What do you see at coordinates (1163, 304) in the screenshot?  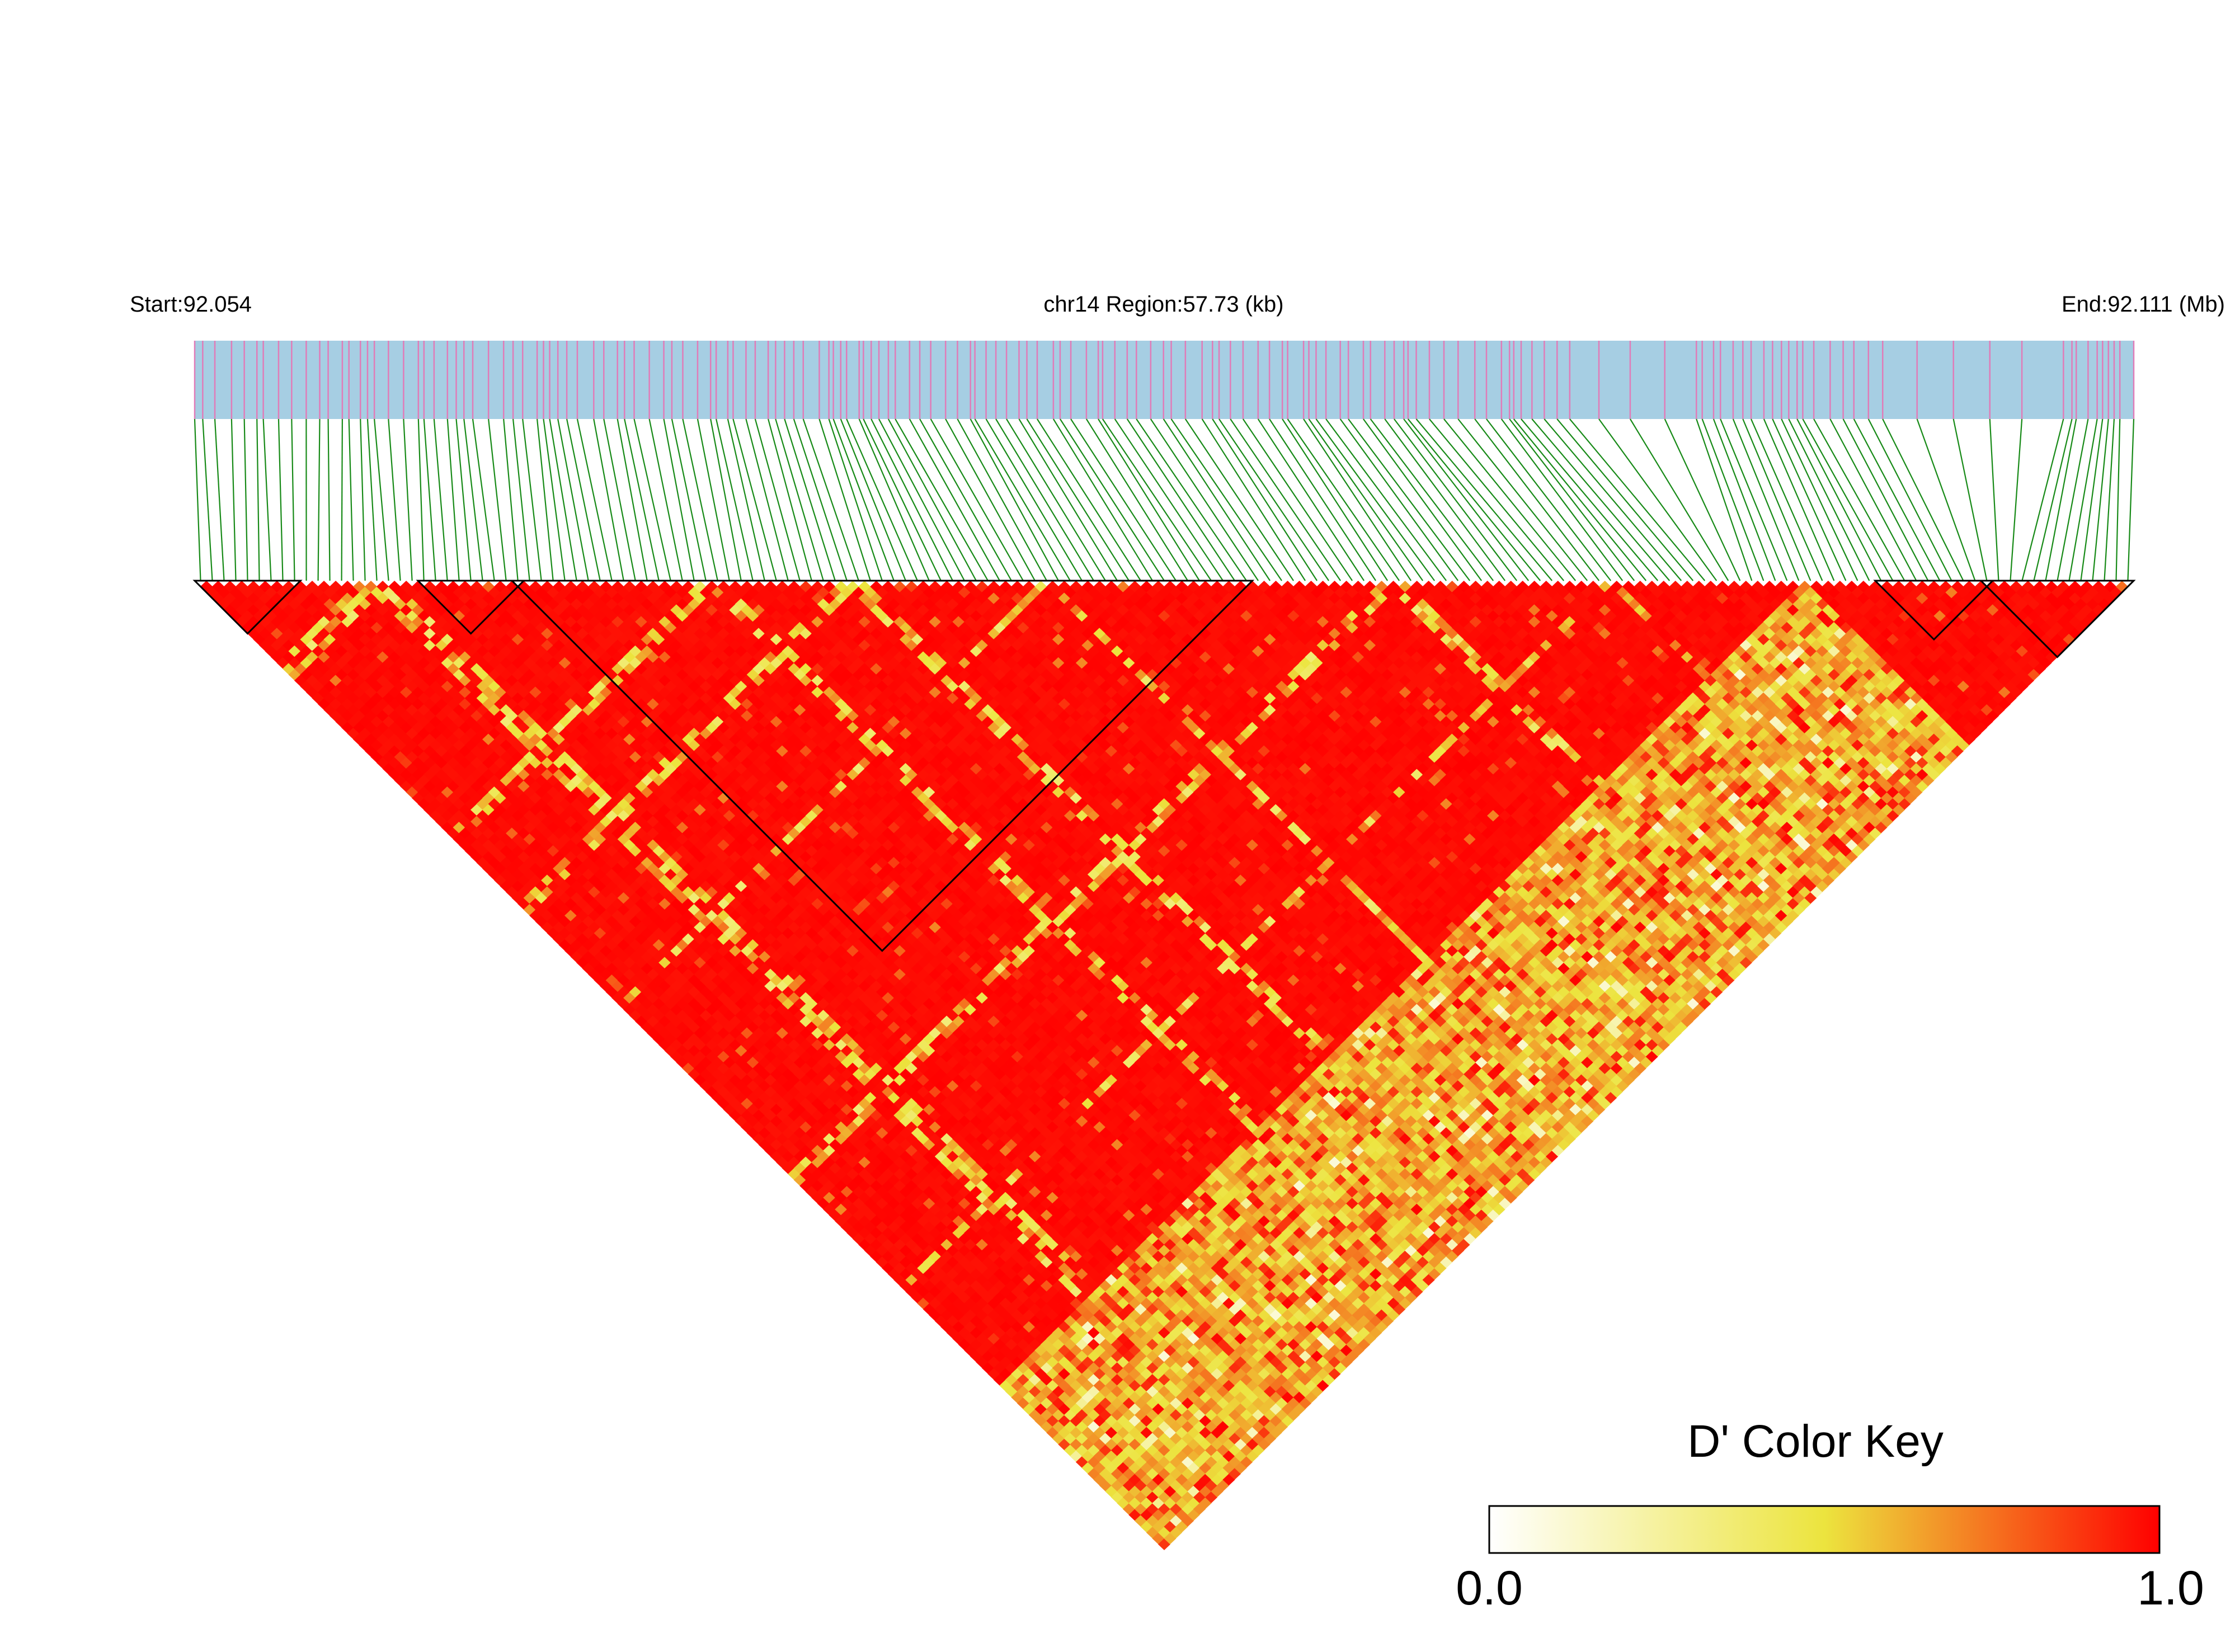 I see `region-size-label: chr14 Region:57.73 (kb)` at bounding box center [1163, 304].